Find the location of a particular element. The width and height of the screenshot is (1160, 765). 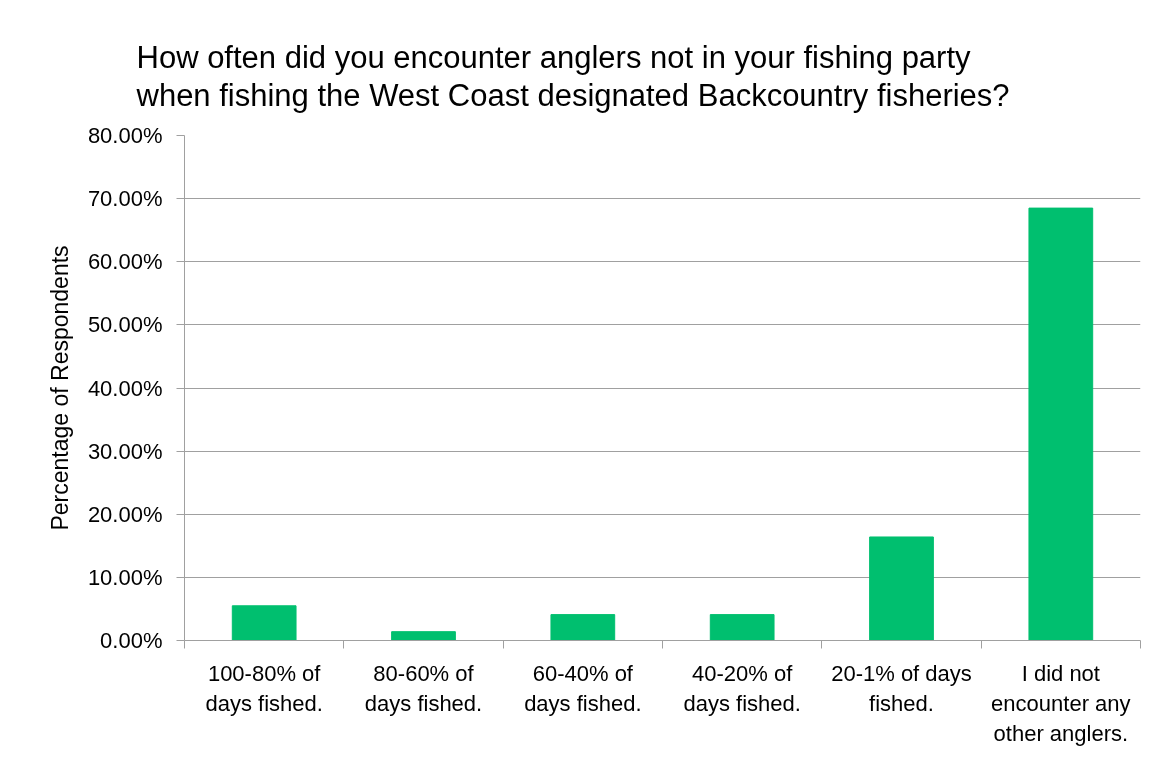

x-tick-label: I did not encounter any other anglers. is located at coordinates (1061, 703).